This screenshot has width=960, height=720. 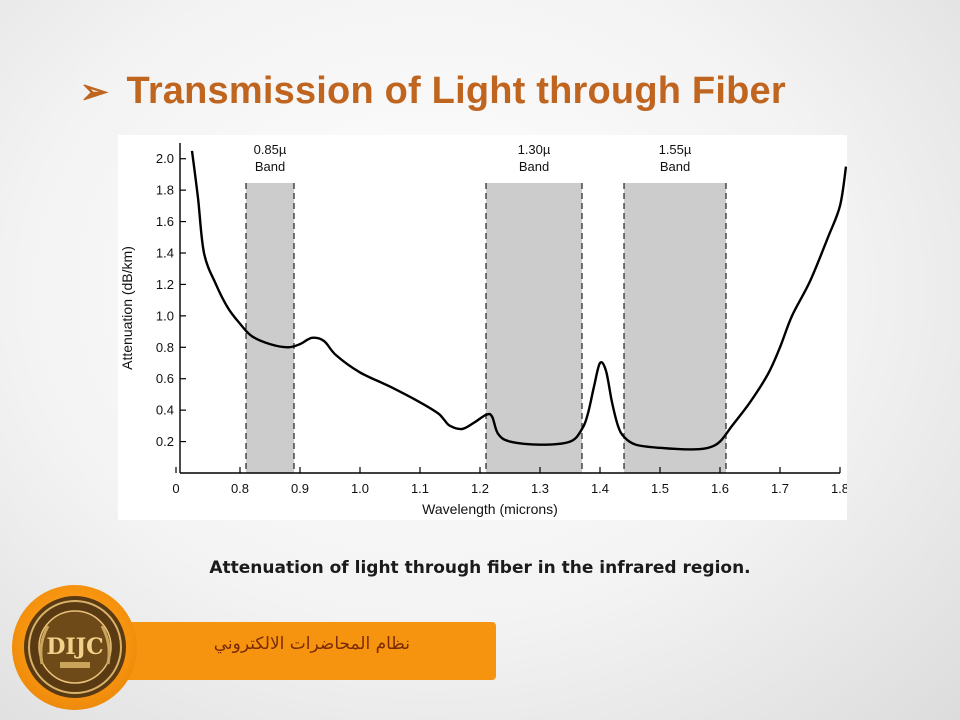 I want to click on y-tick-label-6: 1.4, so click(x=165, y=253).